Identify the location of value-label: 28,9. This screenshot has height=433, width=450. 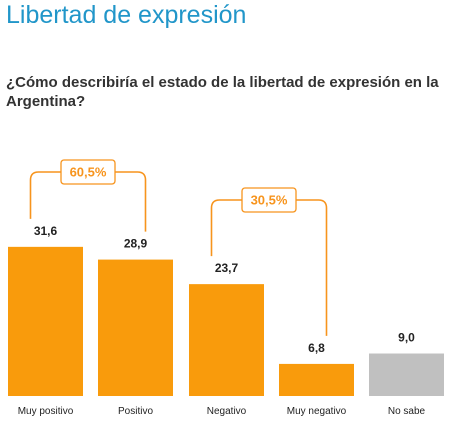
(136, 244).